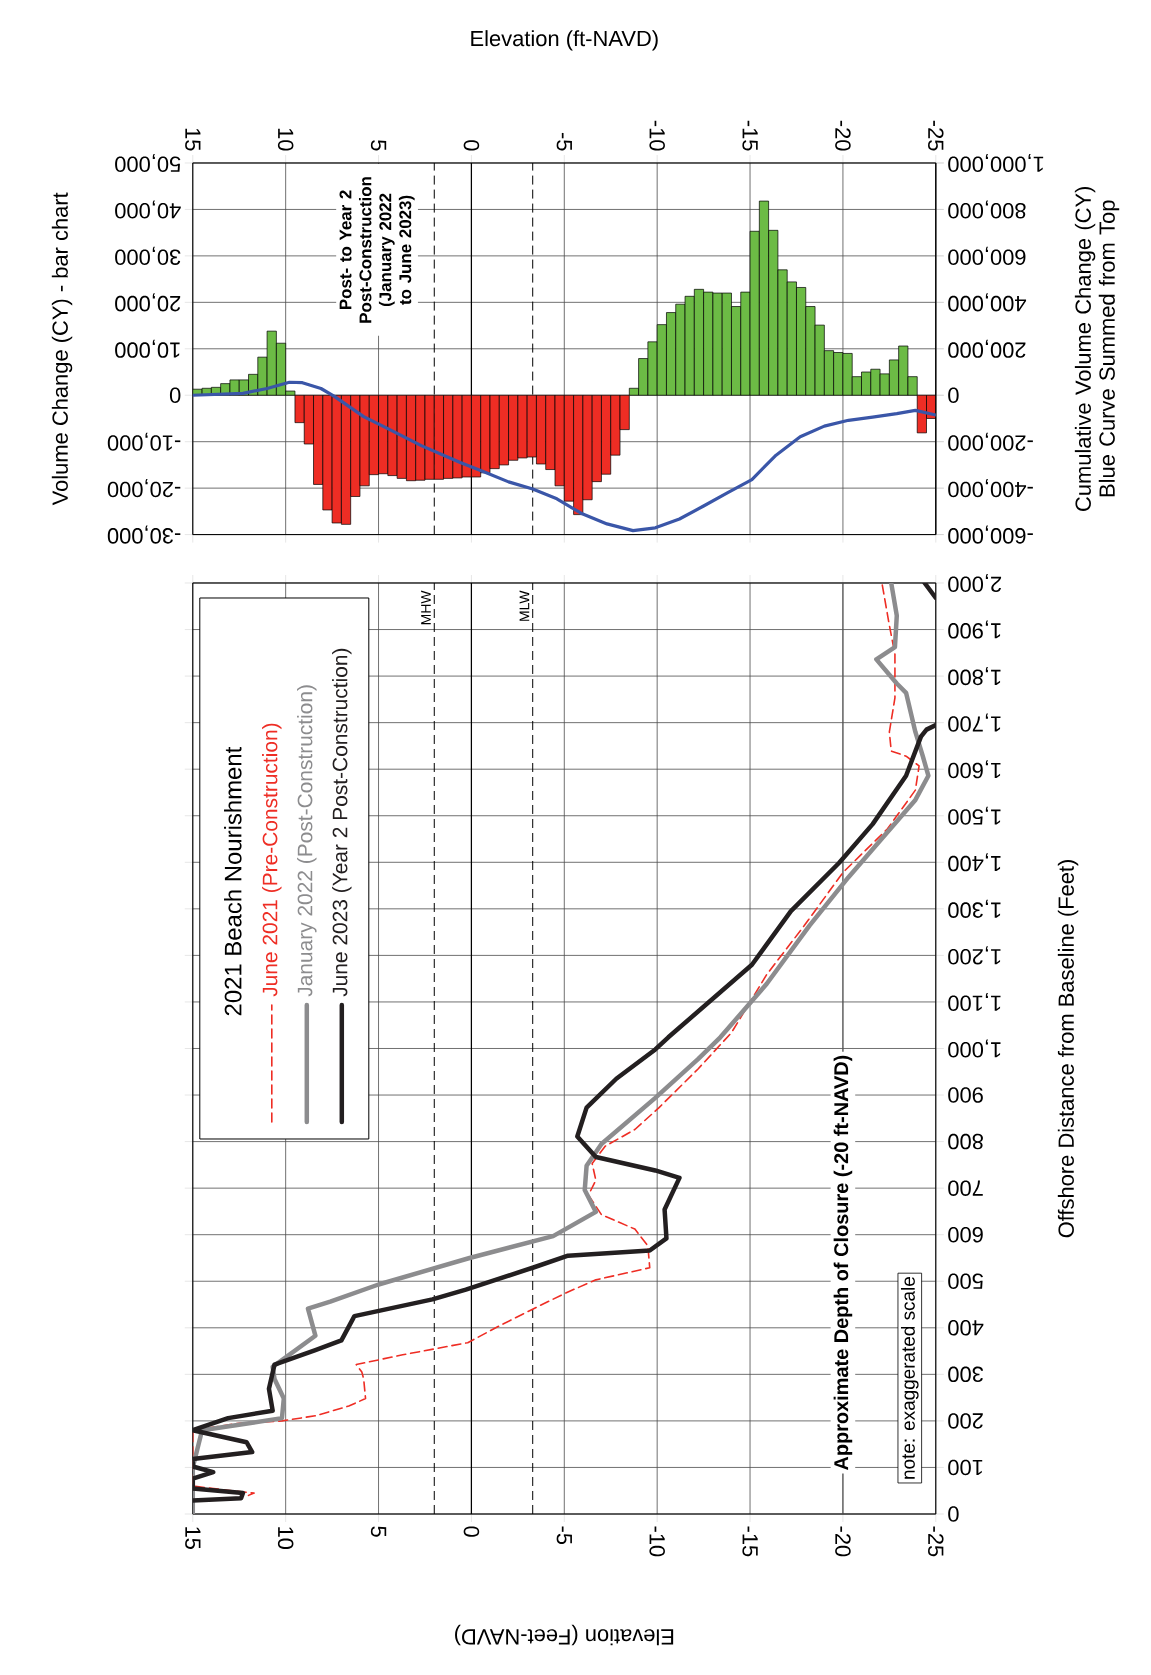 Image resolution: width=1151 pixels, height=1675 pixels. What do you see at coordinates (148, 163) in the screenshot?
I see `y-tick-label: 50,000` at bounding box center [148, 163].